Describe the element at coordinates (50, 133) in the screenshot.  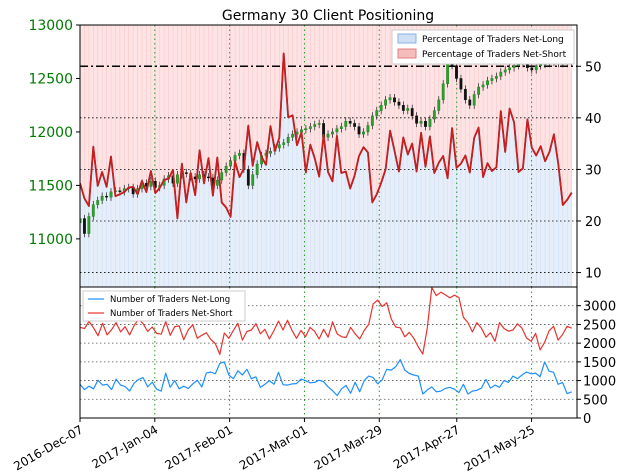
I see `left-tick-label: 12000` at that location.